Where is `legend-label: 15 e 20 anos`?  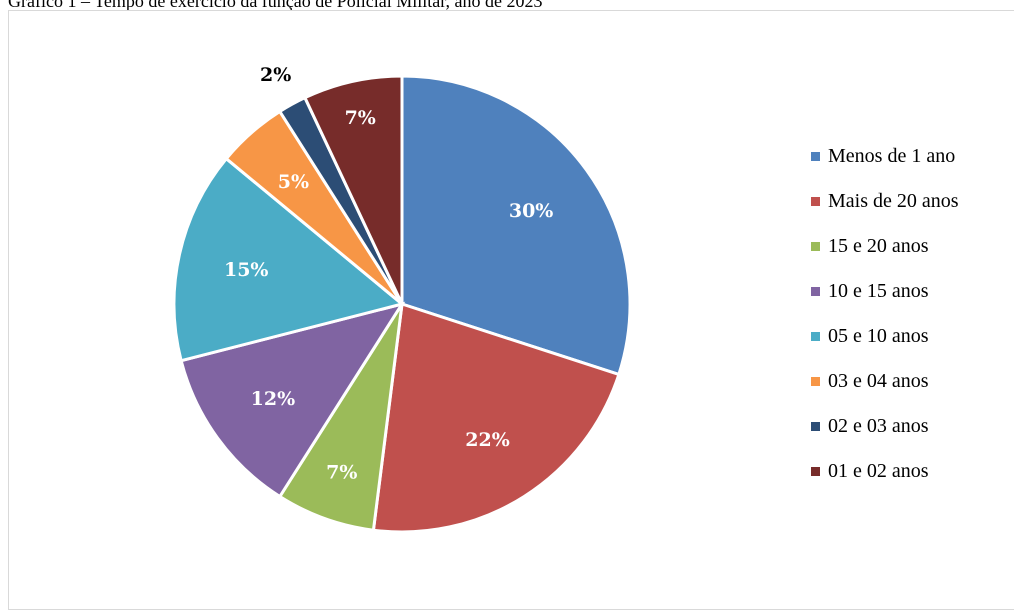
legend-label: 15 e 20 anos is located at coordinates (878, 246).